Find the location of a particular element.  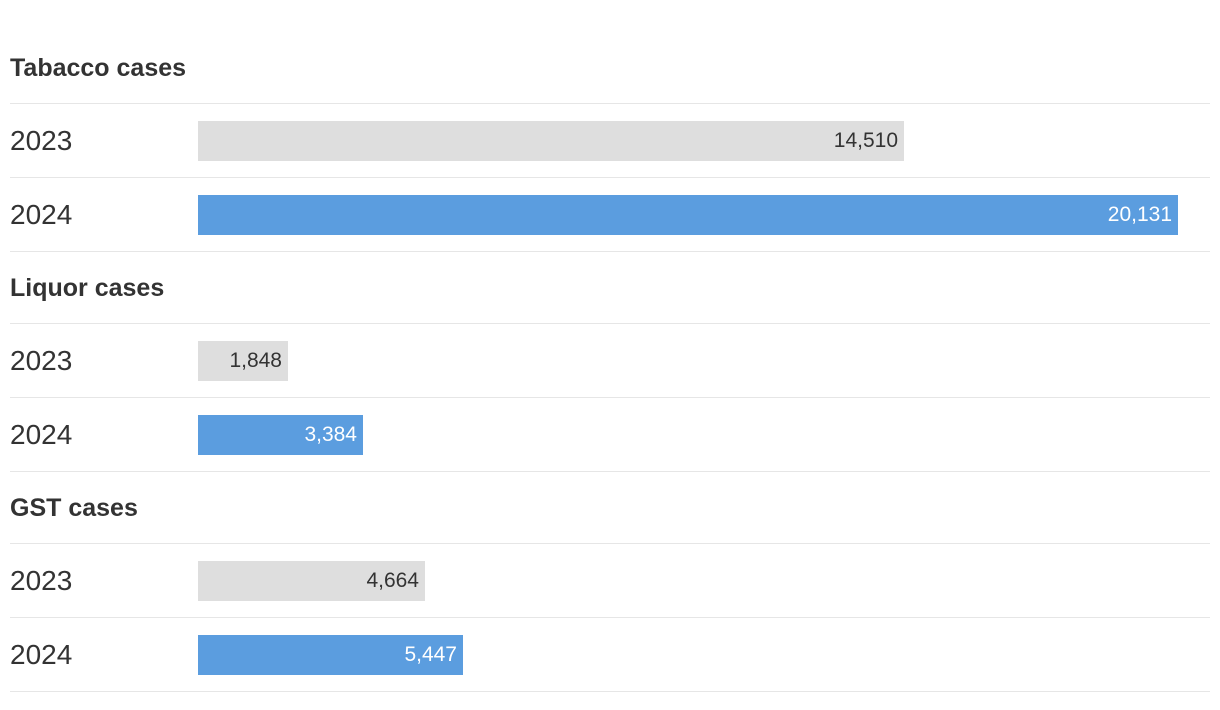

bar-value-label: 4,664 is located at coordinates (392, 580).